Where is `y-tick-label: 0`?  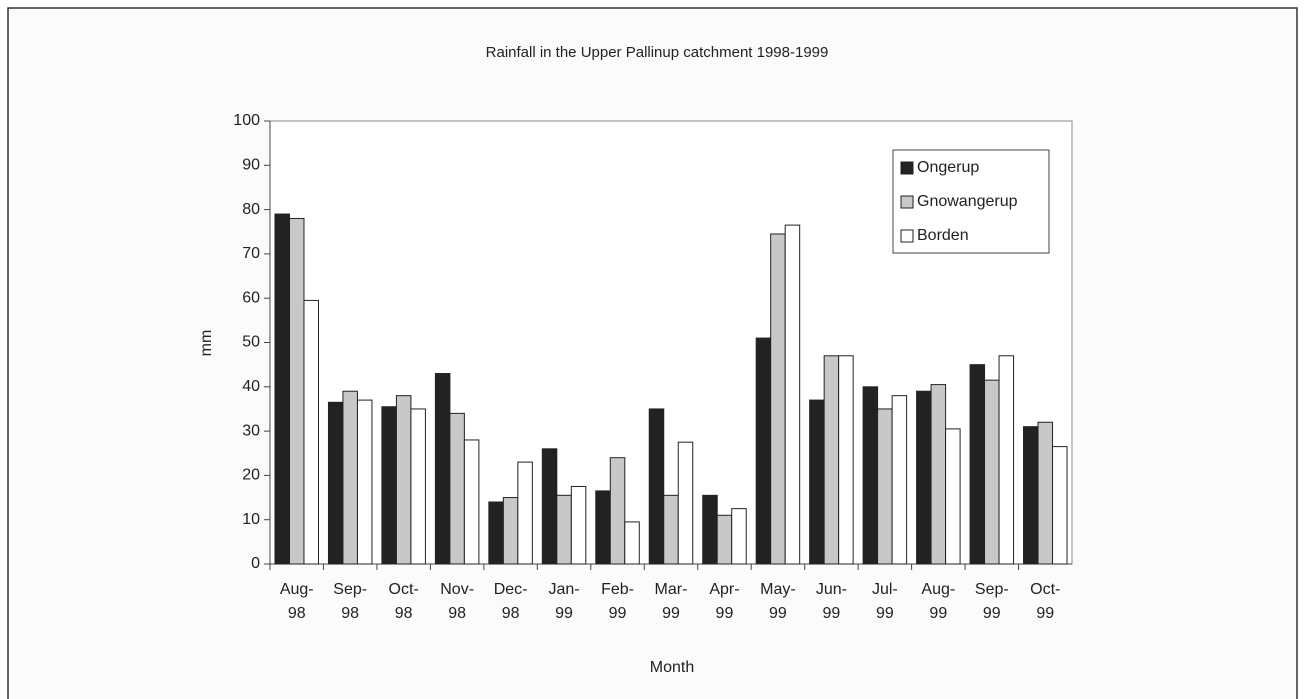 y-tick-label: 0 is located at coordinates (255, 563).